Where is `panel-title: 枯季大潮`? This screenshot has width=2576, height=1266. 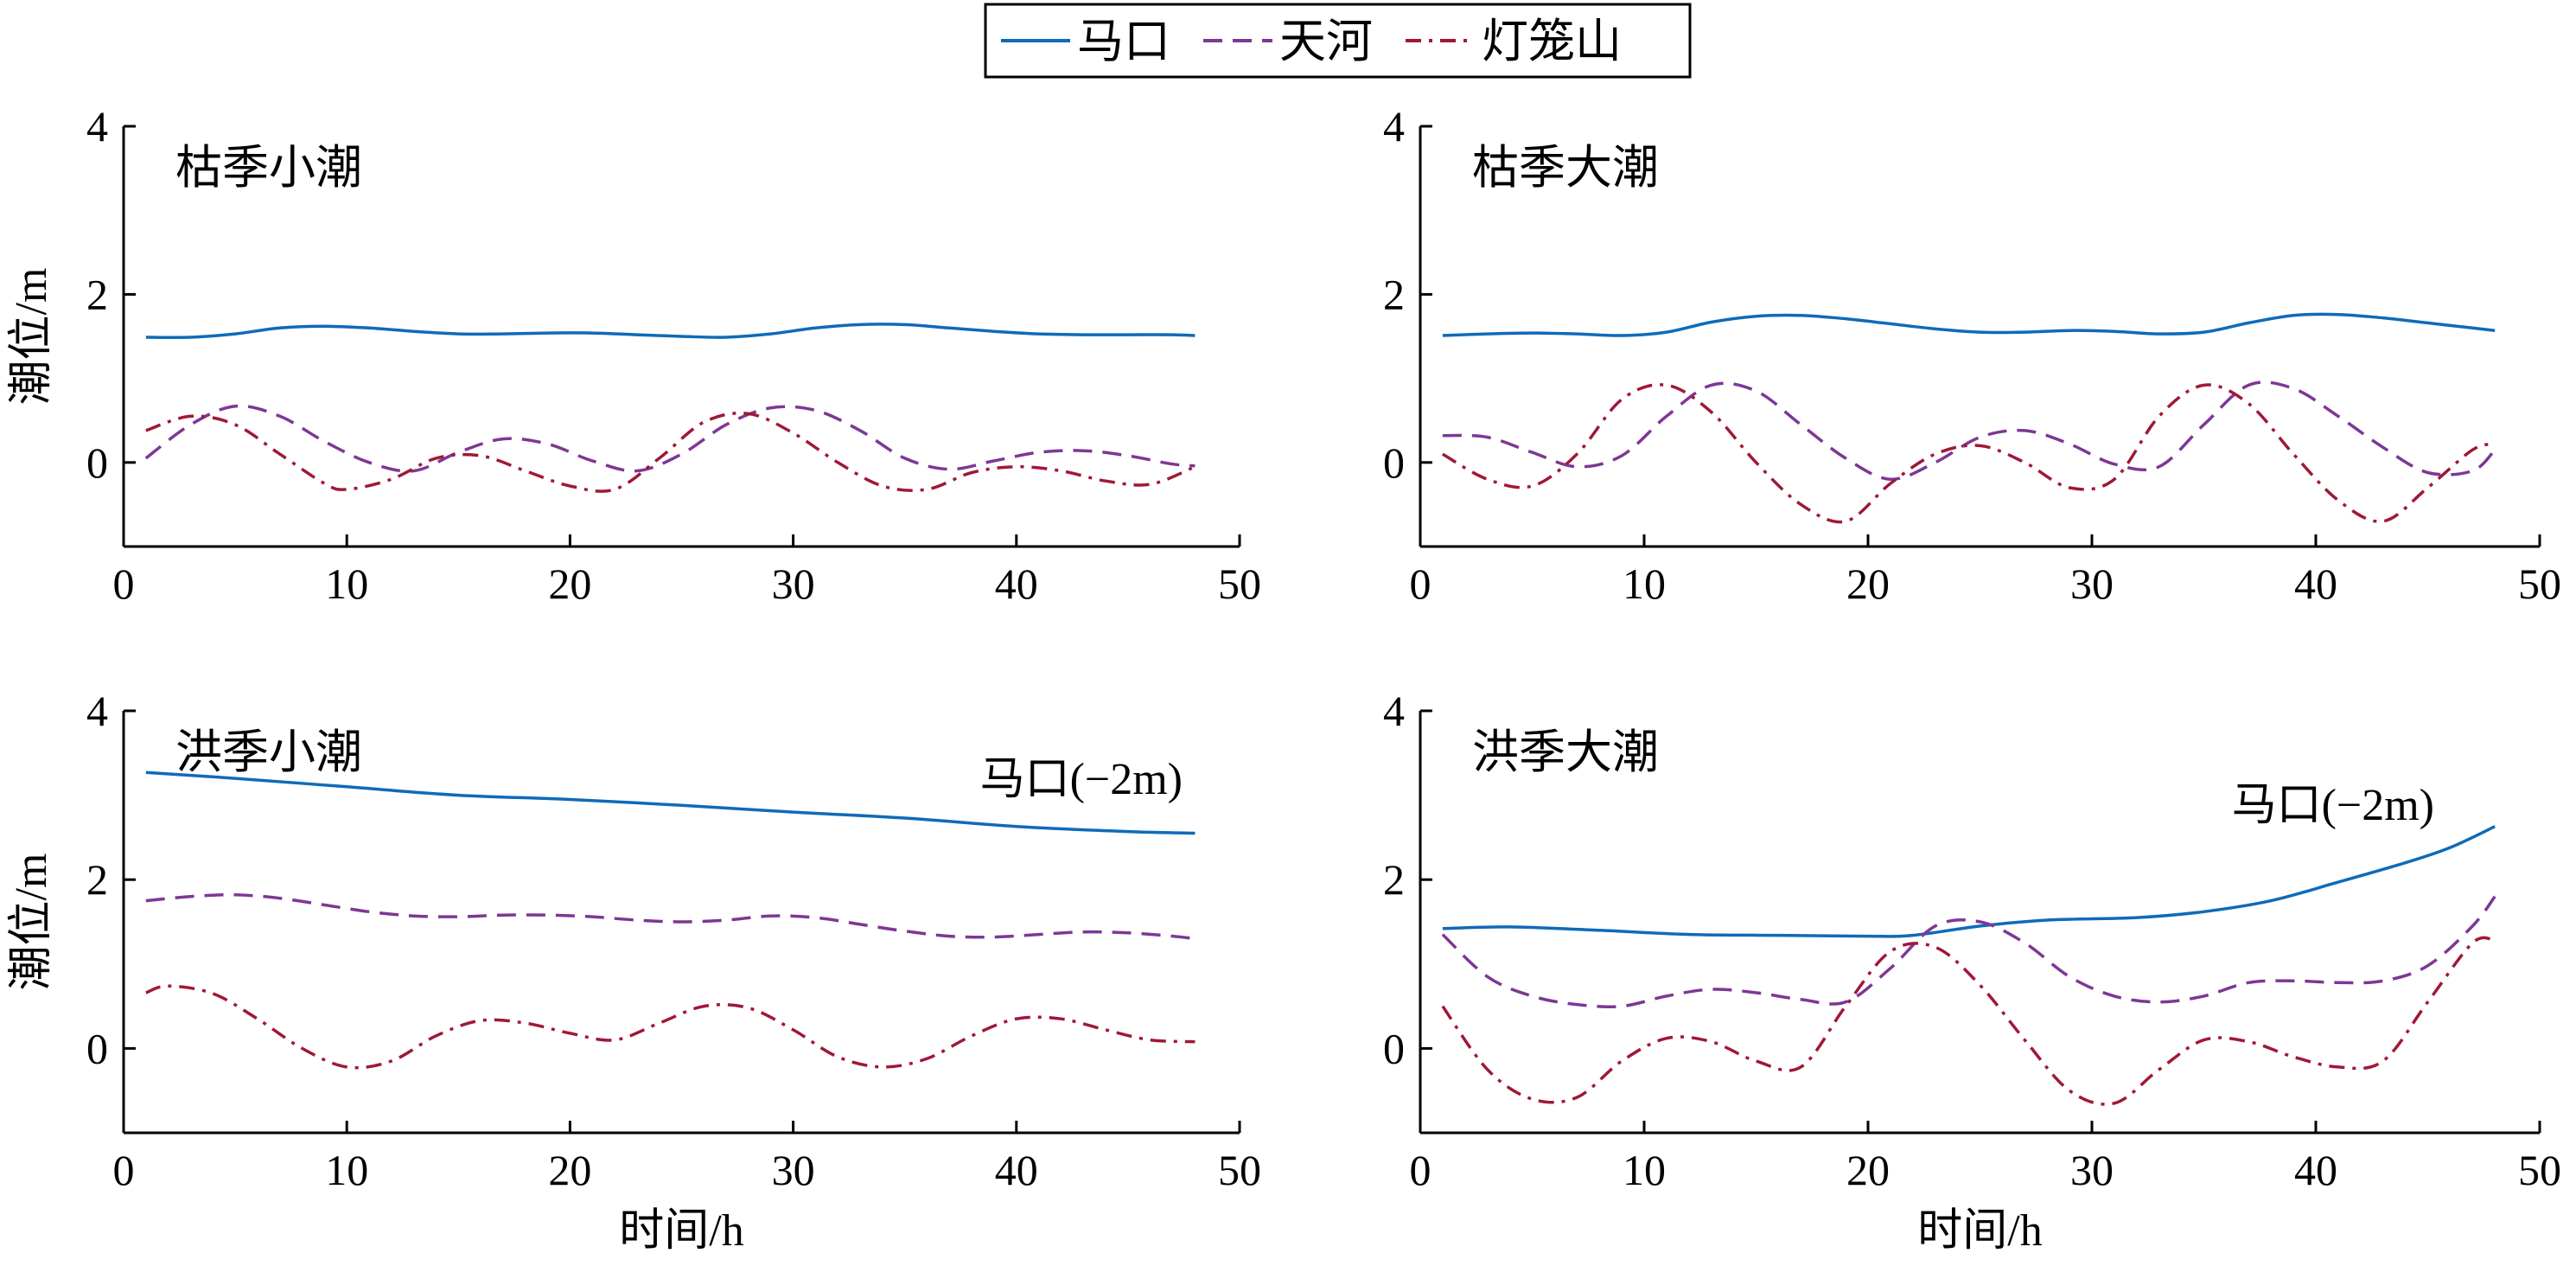 panel-title: 枯季大潮 is located at coordinates (1565, 168).